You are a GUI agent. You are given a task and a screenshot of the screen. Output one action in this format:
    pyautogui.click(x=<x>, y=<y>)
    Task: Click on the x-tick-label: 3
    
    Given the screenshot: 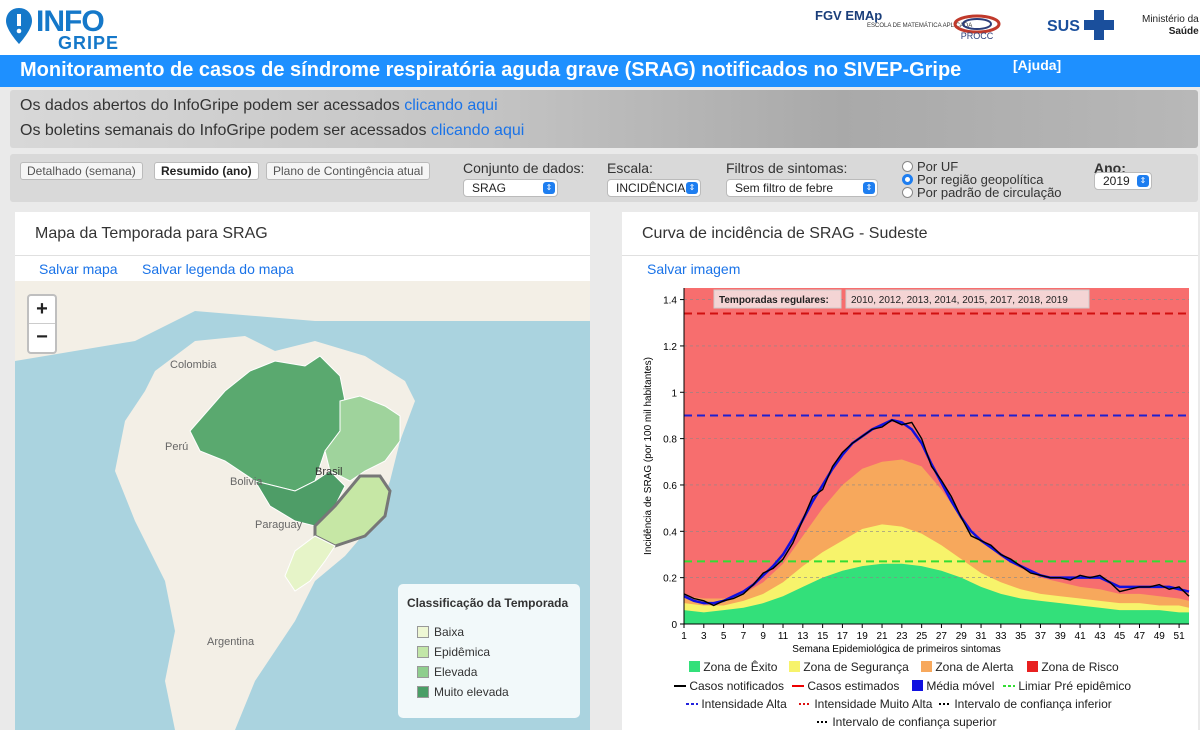 What is the action you would take?
    pyautogui.click(x=704, y=636)
    